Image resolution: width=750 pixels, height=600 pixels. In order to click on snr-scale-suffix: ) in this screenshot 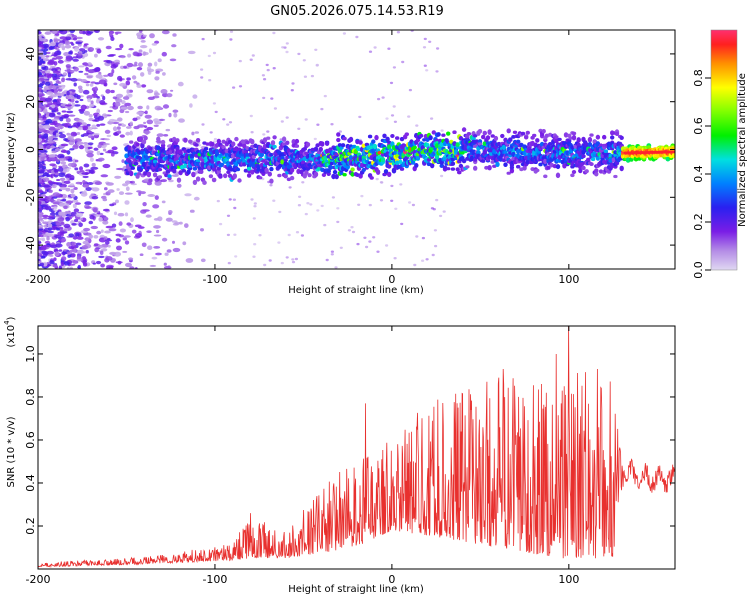, I will do `click(11, 318)`.